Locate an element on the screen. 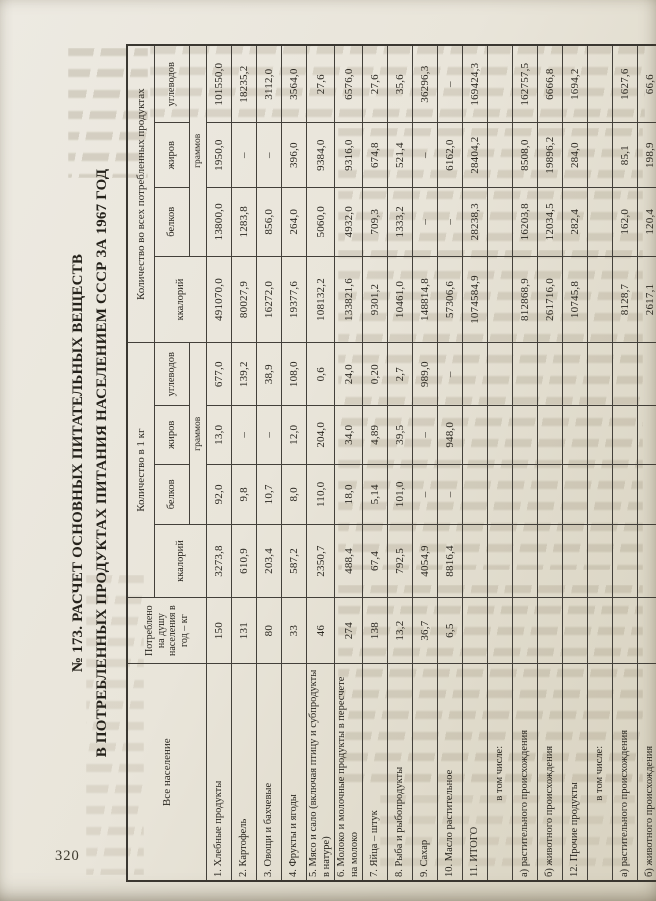  value-cell: 8,0 is located at coordinates (294, 494).